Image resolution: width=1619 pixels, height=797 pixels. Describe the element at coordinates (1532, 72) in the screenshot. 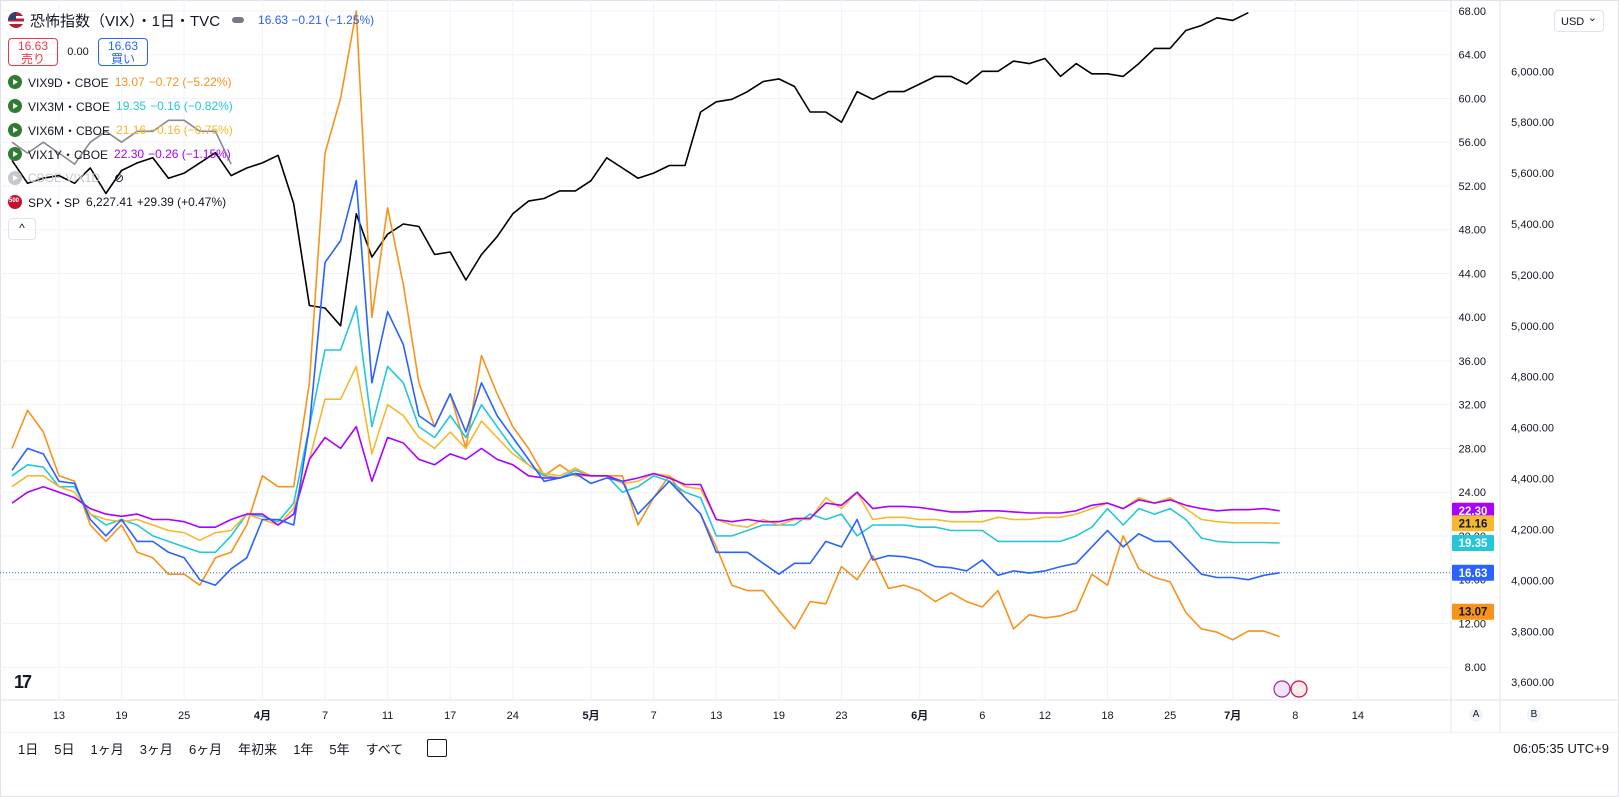

I see `right-tick-label: 6,000.00` at that location.